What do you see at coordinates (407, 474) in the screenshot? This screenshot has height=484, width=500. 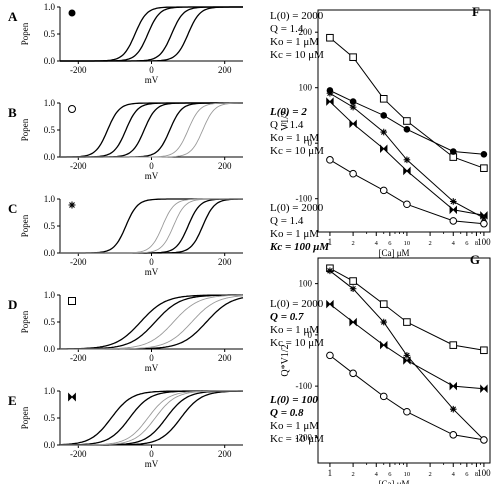 I see `x-tick-label: 10` at bounding box center [407, 474].